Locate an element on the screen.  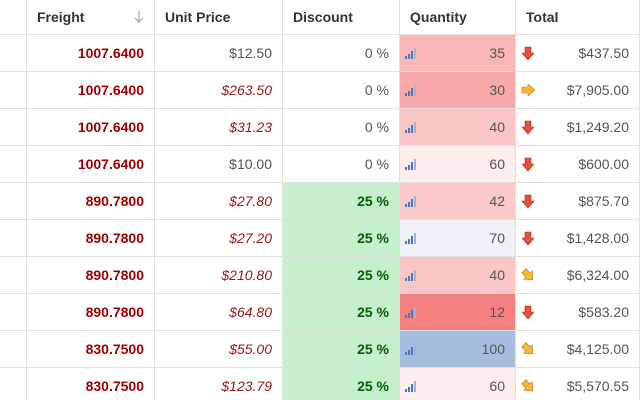
quantity-cell: 70 is located at coordinates (458, 238).